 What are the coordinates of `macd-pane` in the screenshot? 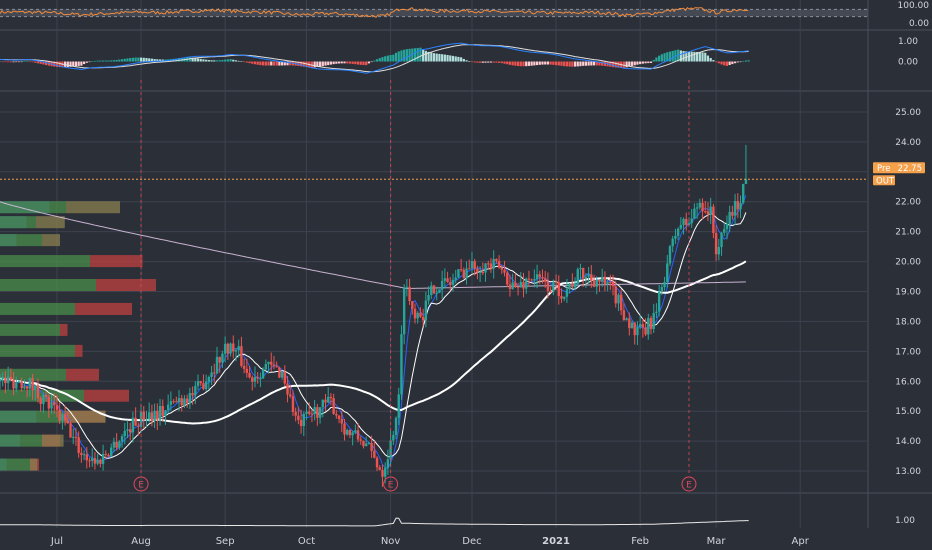 It's located at (375, 58).